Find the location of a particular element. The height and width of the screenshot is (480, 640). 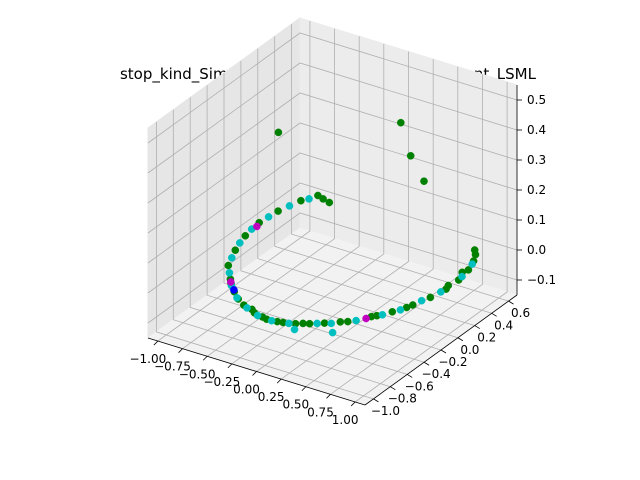

y-tick-label: 0.6 is located at coordinates (520, 313).